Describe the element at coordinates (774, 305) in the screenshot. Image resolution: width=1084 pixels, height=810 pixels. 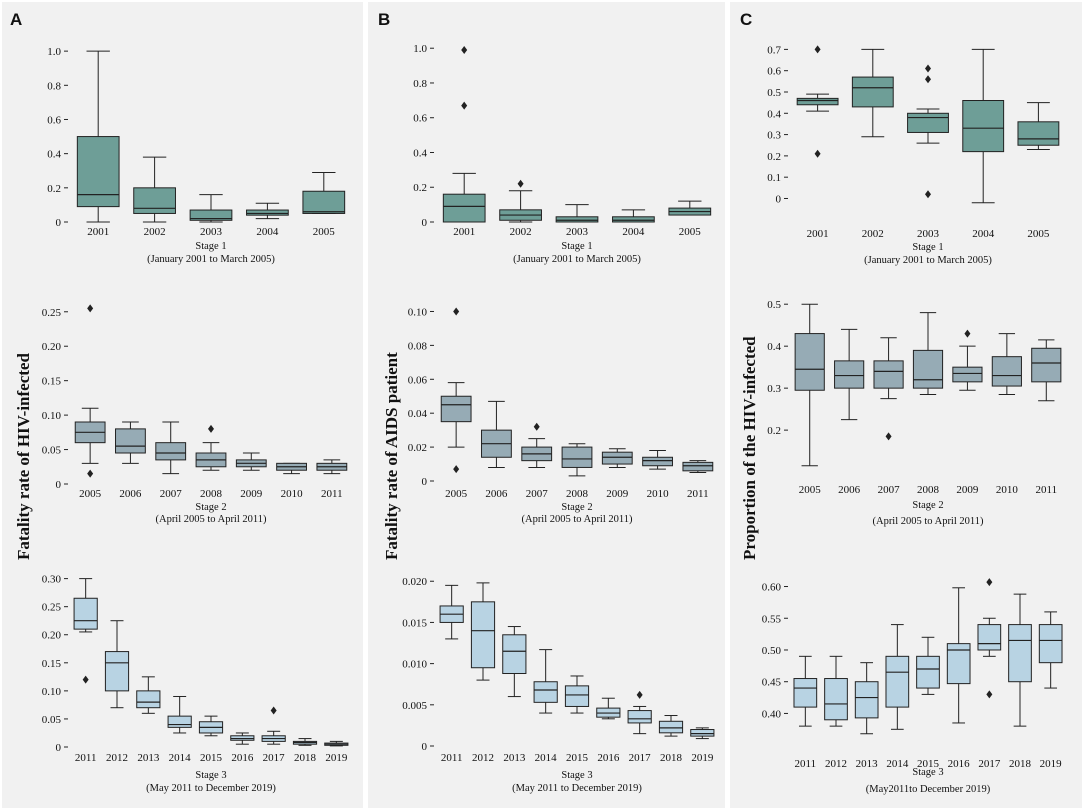
I see `y-tick-label: 0.5` at that location.